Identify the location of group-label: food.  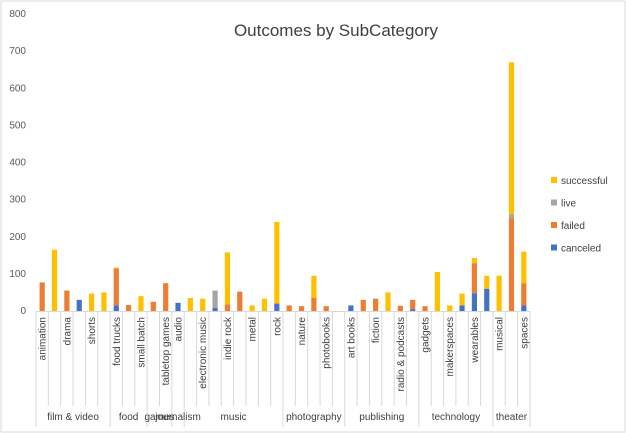
(128, 417).